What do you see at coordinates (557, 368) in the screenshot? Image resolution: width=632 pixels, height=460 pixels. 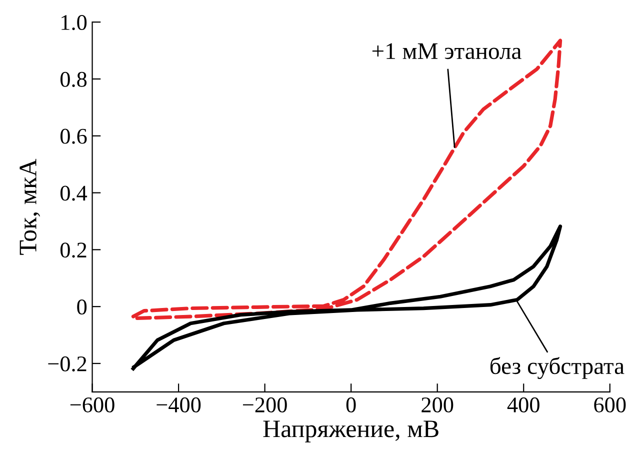 I see `annotation: без субстрата` at bounding box center [557, 368].